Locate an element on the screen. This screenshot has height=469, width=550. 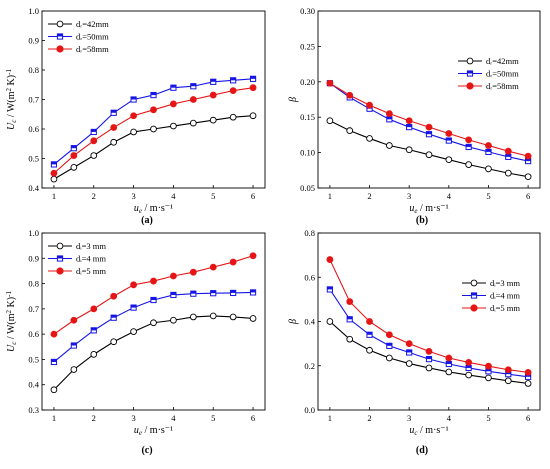
x-tick-label: 2 is located at coordinates (94, 418).